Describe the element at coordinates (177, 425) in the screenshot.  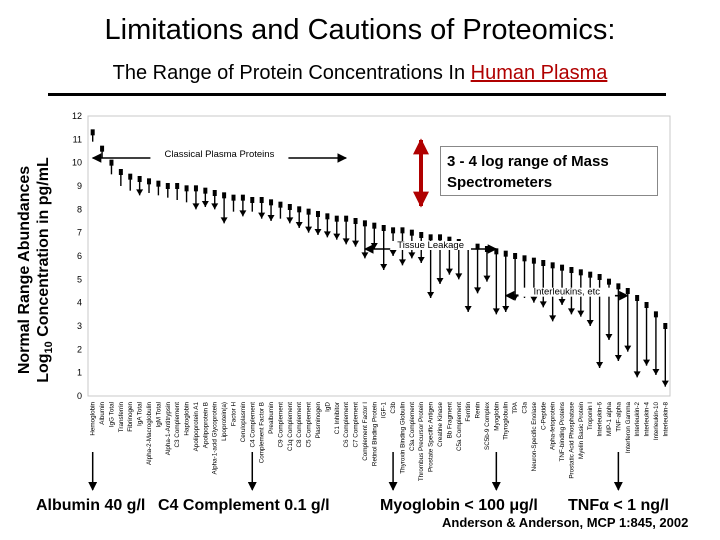
I see `category-label: C3 Complement` at that location.